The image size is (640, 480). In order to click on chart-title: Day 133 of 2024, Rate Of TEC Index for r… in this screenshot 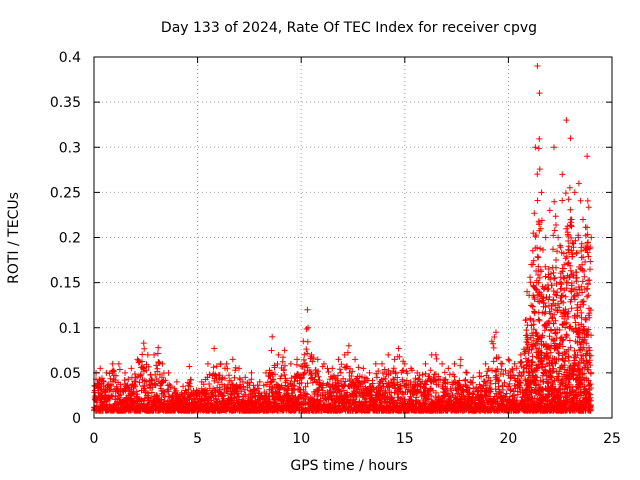, I will do `click(349, 28)`.